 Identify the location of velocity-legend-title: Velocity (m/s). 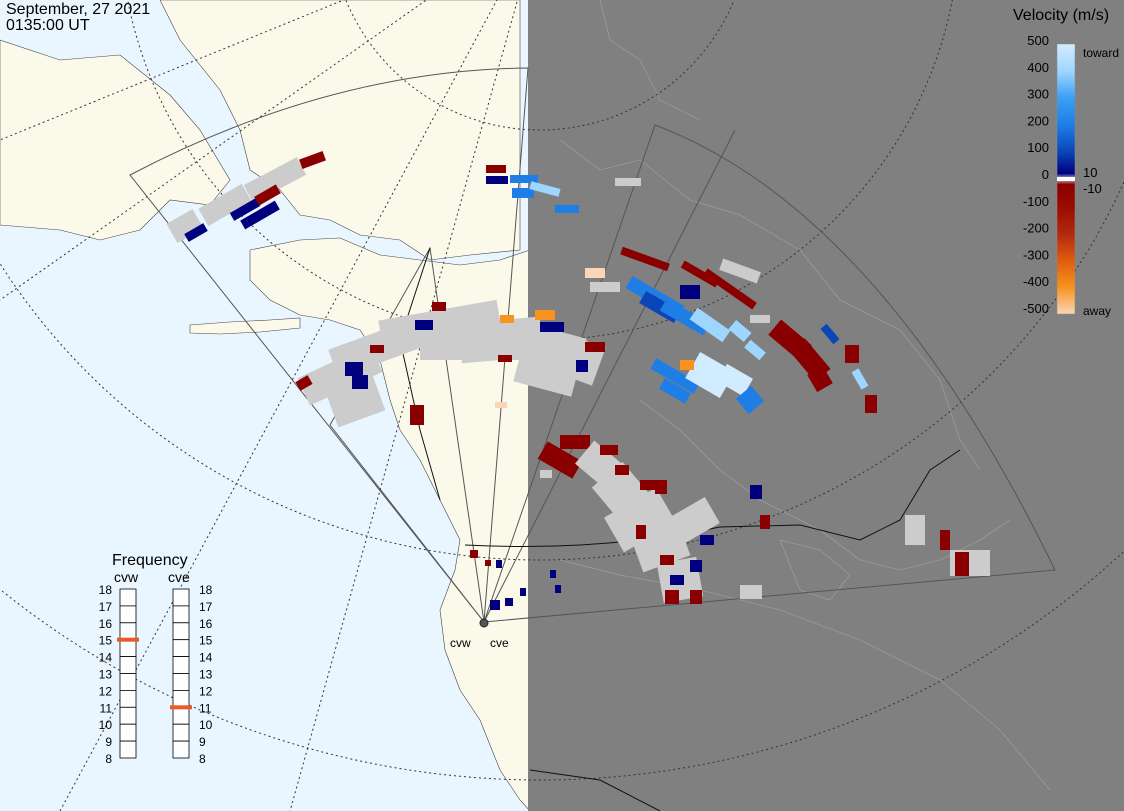
(1061, 15).